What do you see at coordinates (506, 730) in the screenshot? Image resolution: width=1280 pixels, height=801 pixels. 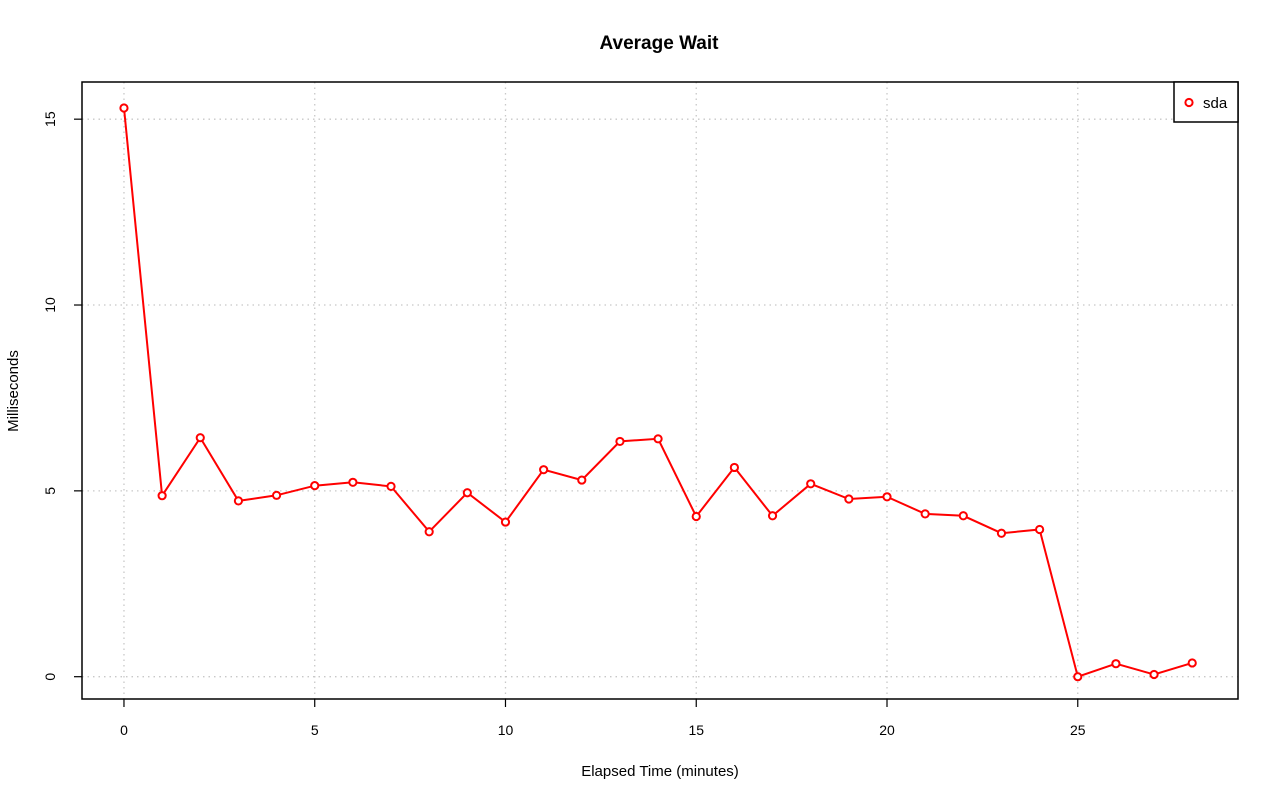 I see `x-tick-label-10: 10` at bounding box center [506, 730].